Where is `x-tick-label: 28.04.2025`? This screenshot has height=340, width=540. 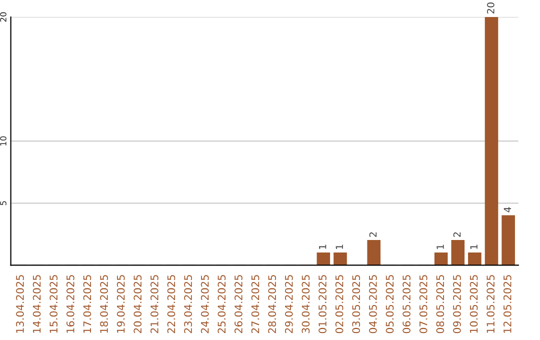 x-tick-label: 28.04.2025 is located at coordinates (272, 304).